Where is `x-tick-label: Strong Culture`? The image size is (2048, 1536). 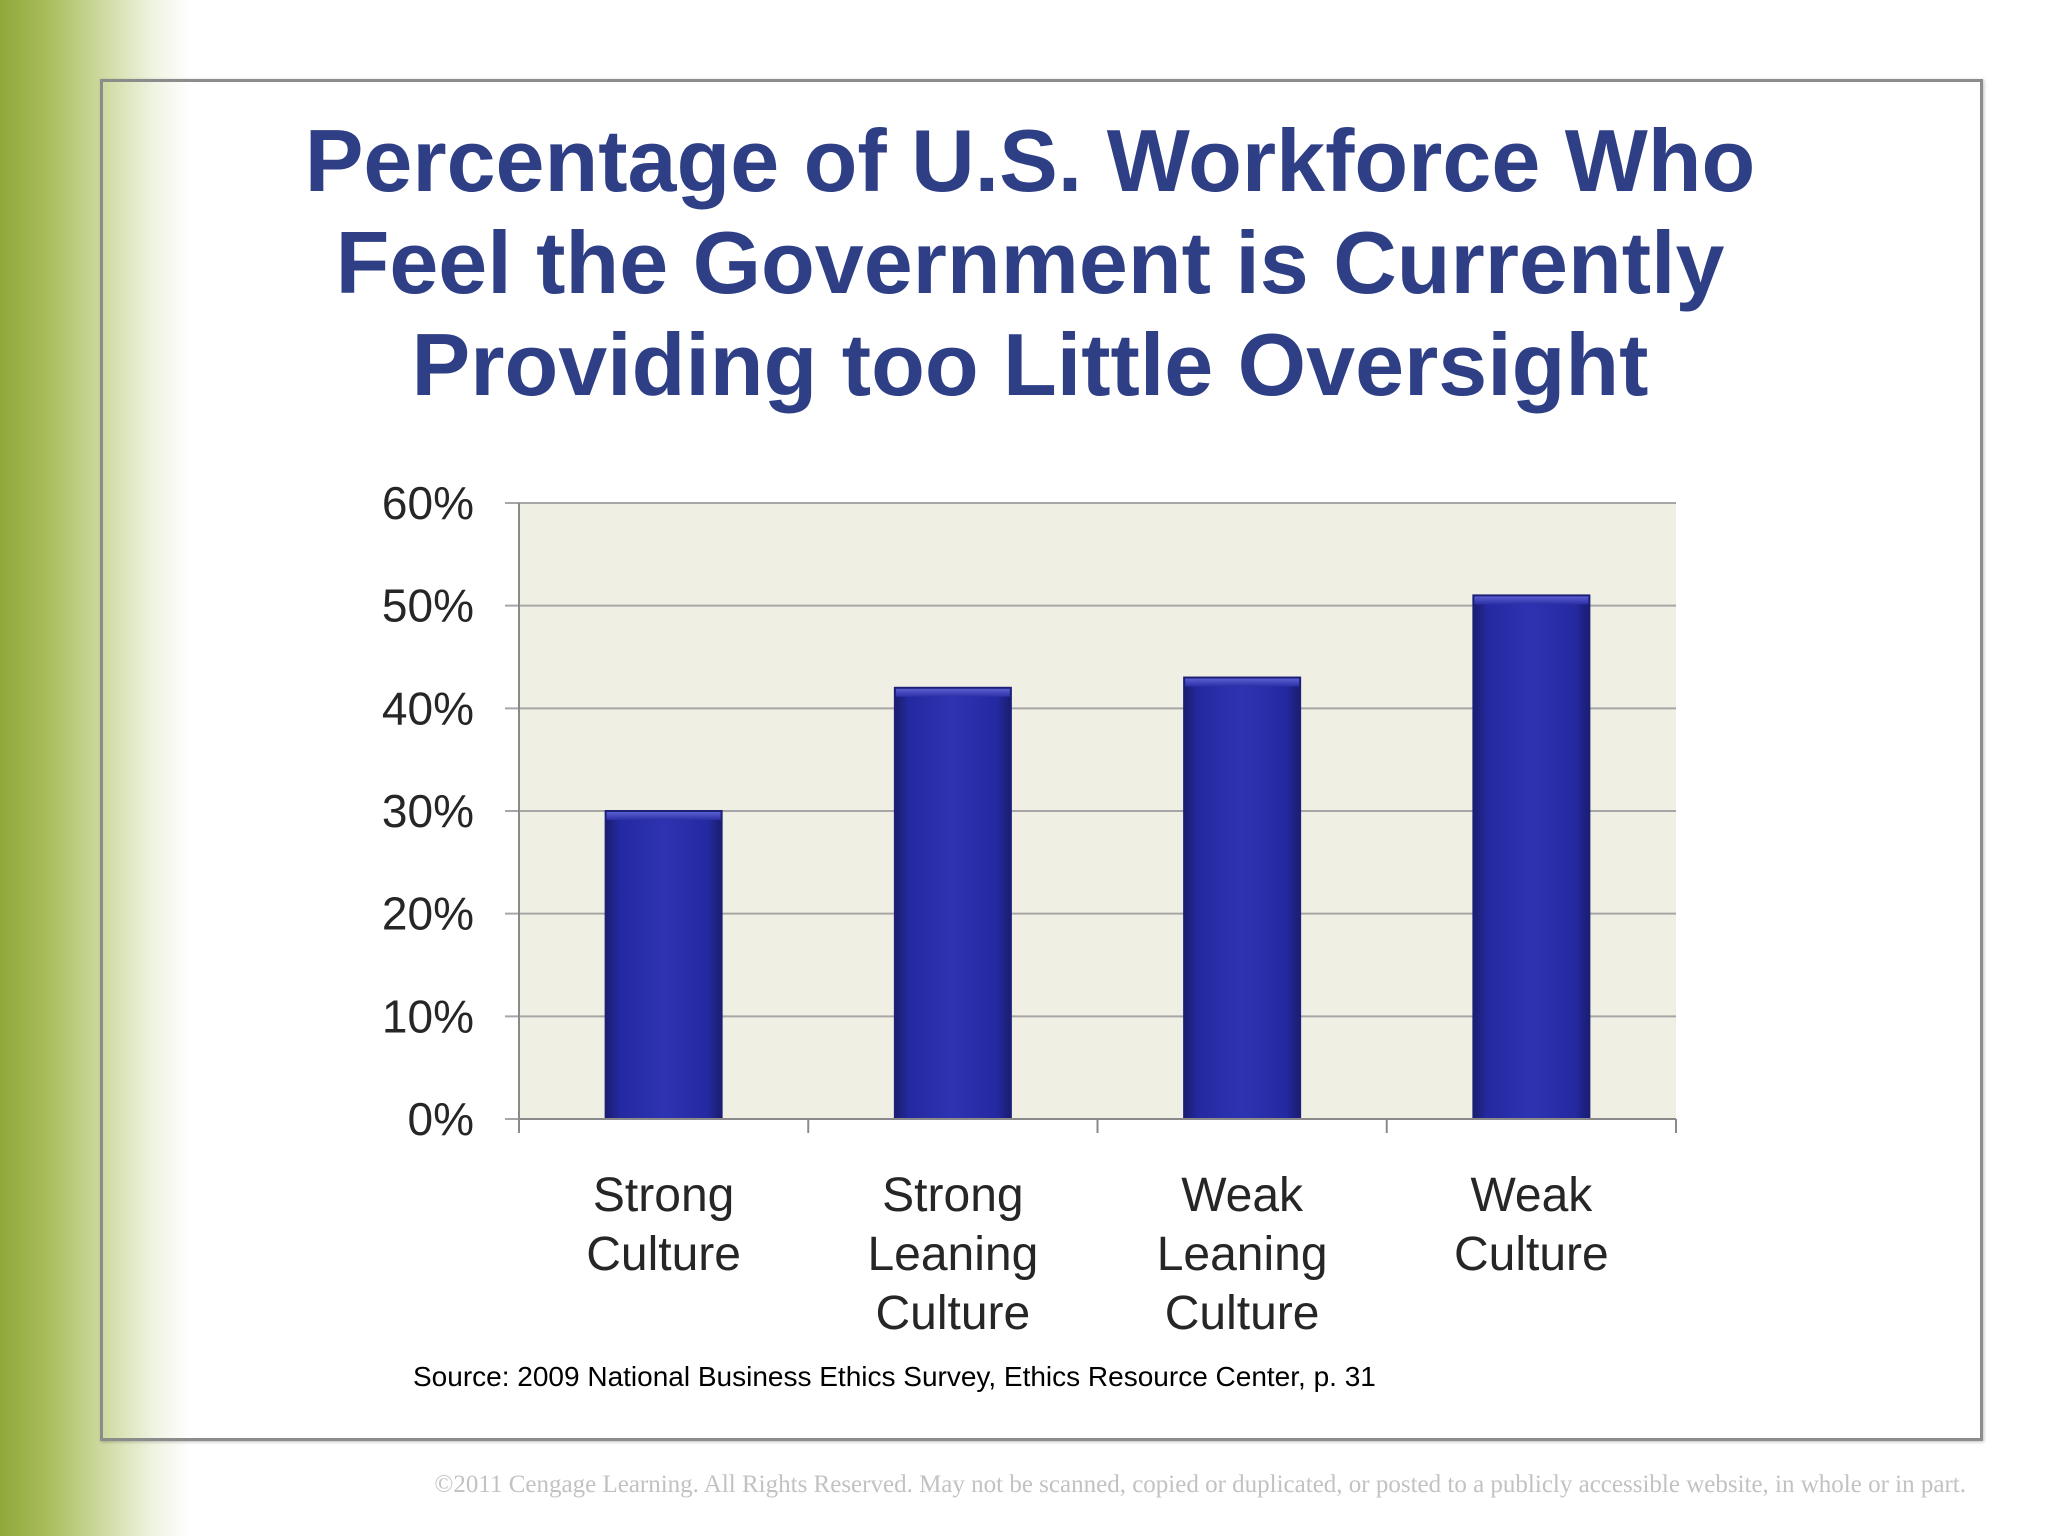 x-tick-label: Strong Culture is located at coordinates (663, 1225).